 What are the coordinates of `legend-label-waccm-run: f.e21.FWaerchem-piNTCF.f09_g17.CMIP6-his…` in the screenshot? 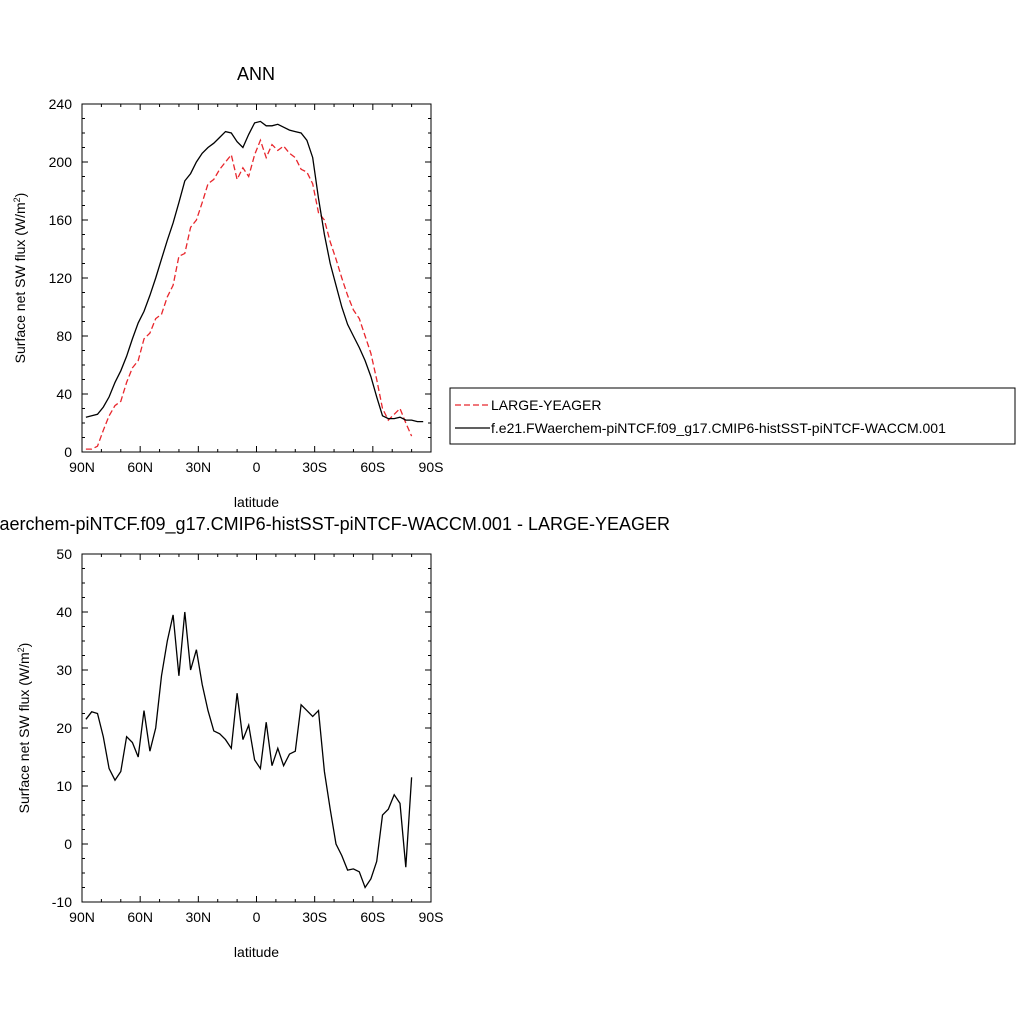 It's located at (718, 428).